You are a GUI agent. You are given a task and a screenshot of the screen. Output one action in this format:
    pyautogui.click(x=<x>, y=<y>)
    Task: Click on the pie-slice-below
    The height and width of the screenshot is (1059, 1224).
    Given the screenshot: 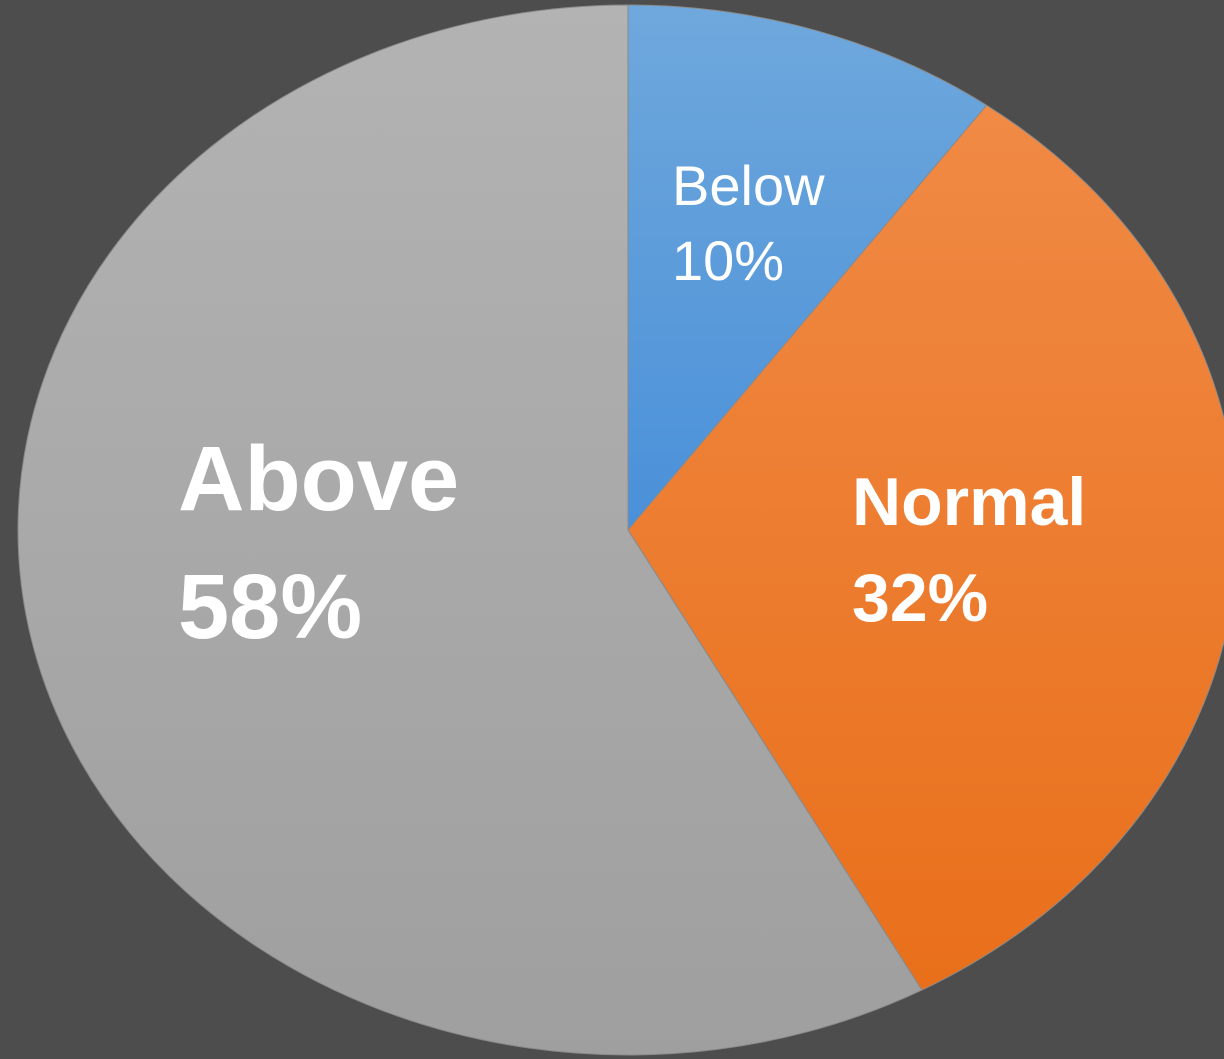 What is the action you would take?
    pyautogui.click(x=807, y=268)
    